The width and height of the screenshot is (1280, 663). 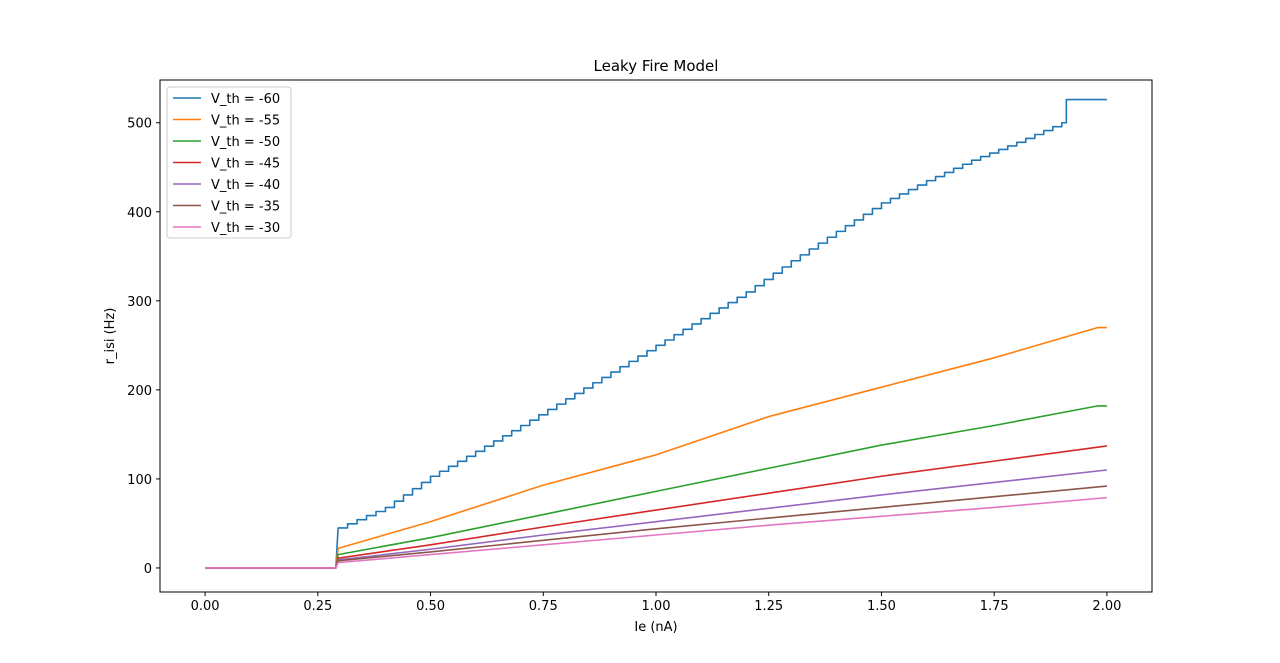 I want to click on x-tick-label: 1.75, so click(x=994, y=606).